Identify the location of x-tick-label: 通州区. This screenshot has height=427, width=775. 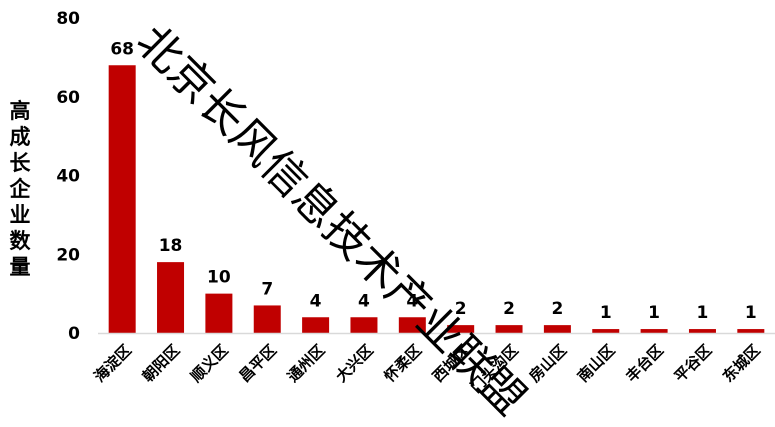
(306, 363).